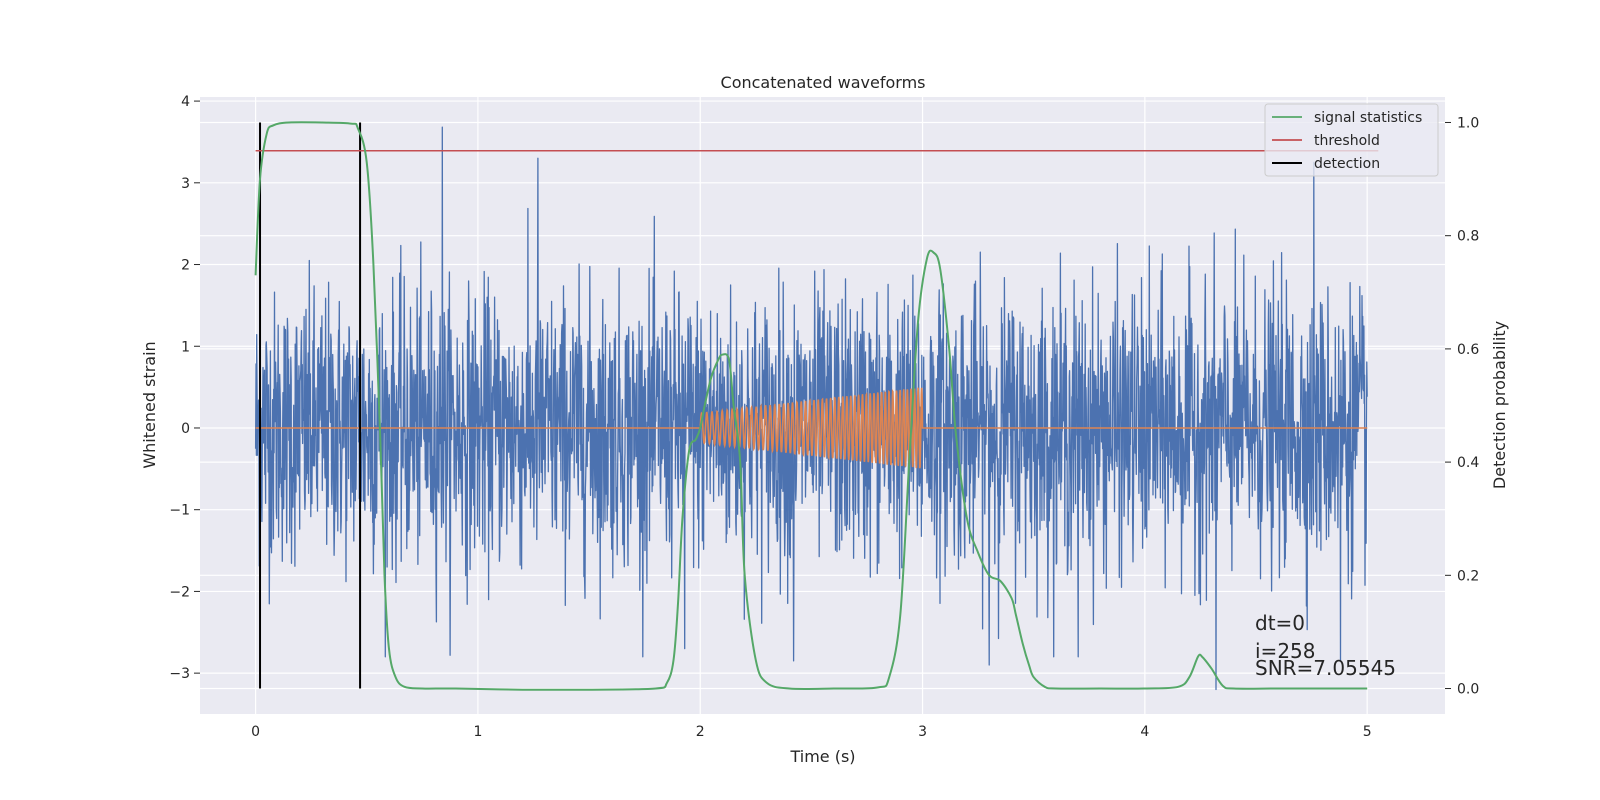 The height and width of the screenshot is (800, 1600). Describe the element at coordinates (1462, 406) in the screenshot. I see `y2-axis-ticks: 0.0 0.2 0.4 0.6 0.8 1.0` at that location.